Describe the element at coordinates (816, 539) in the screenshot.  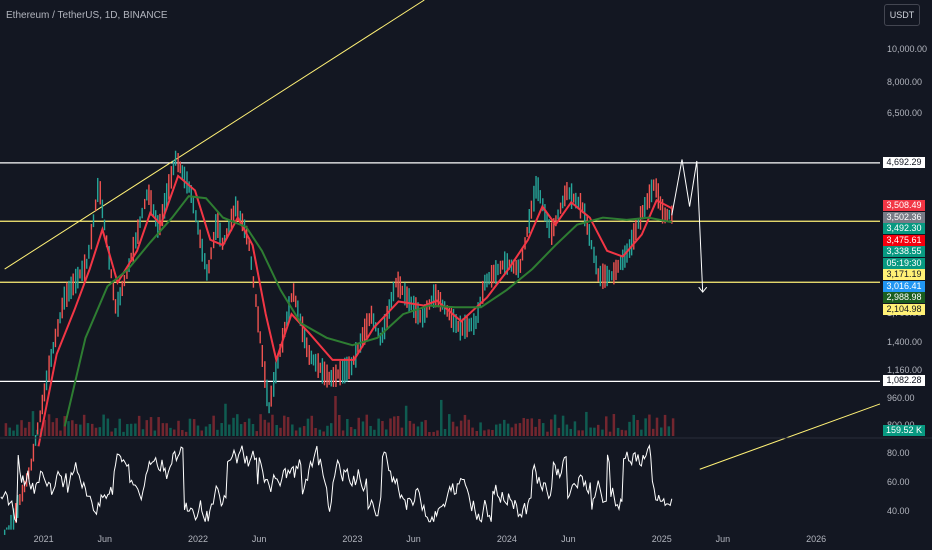
I see `time-tick-label: 2026` at that location.